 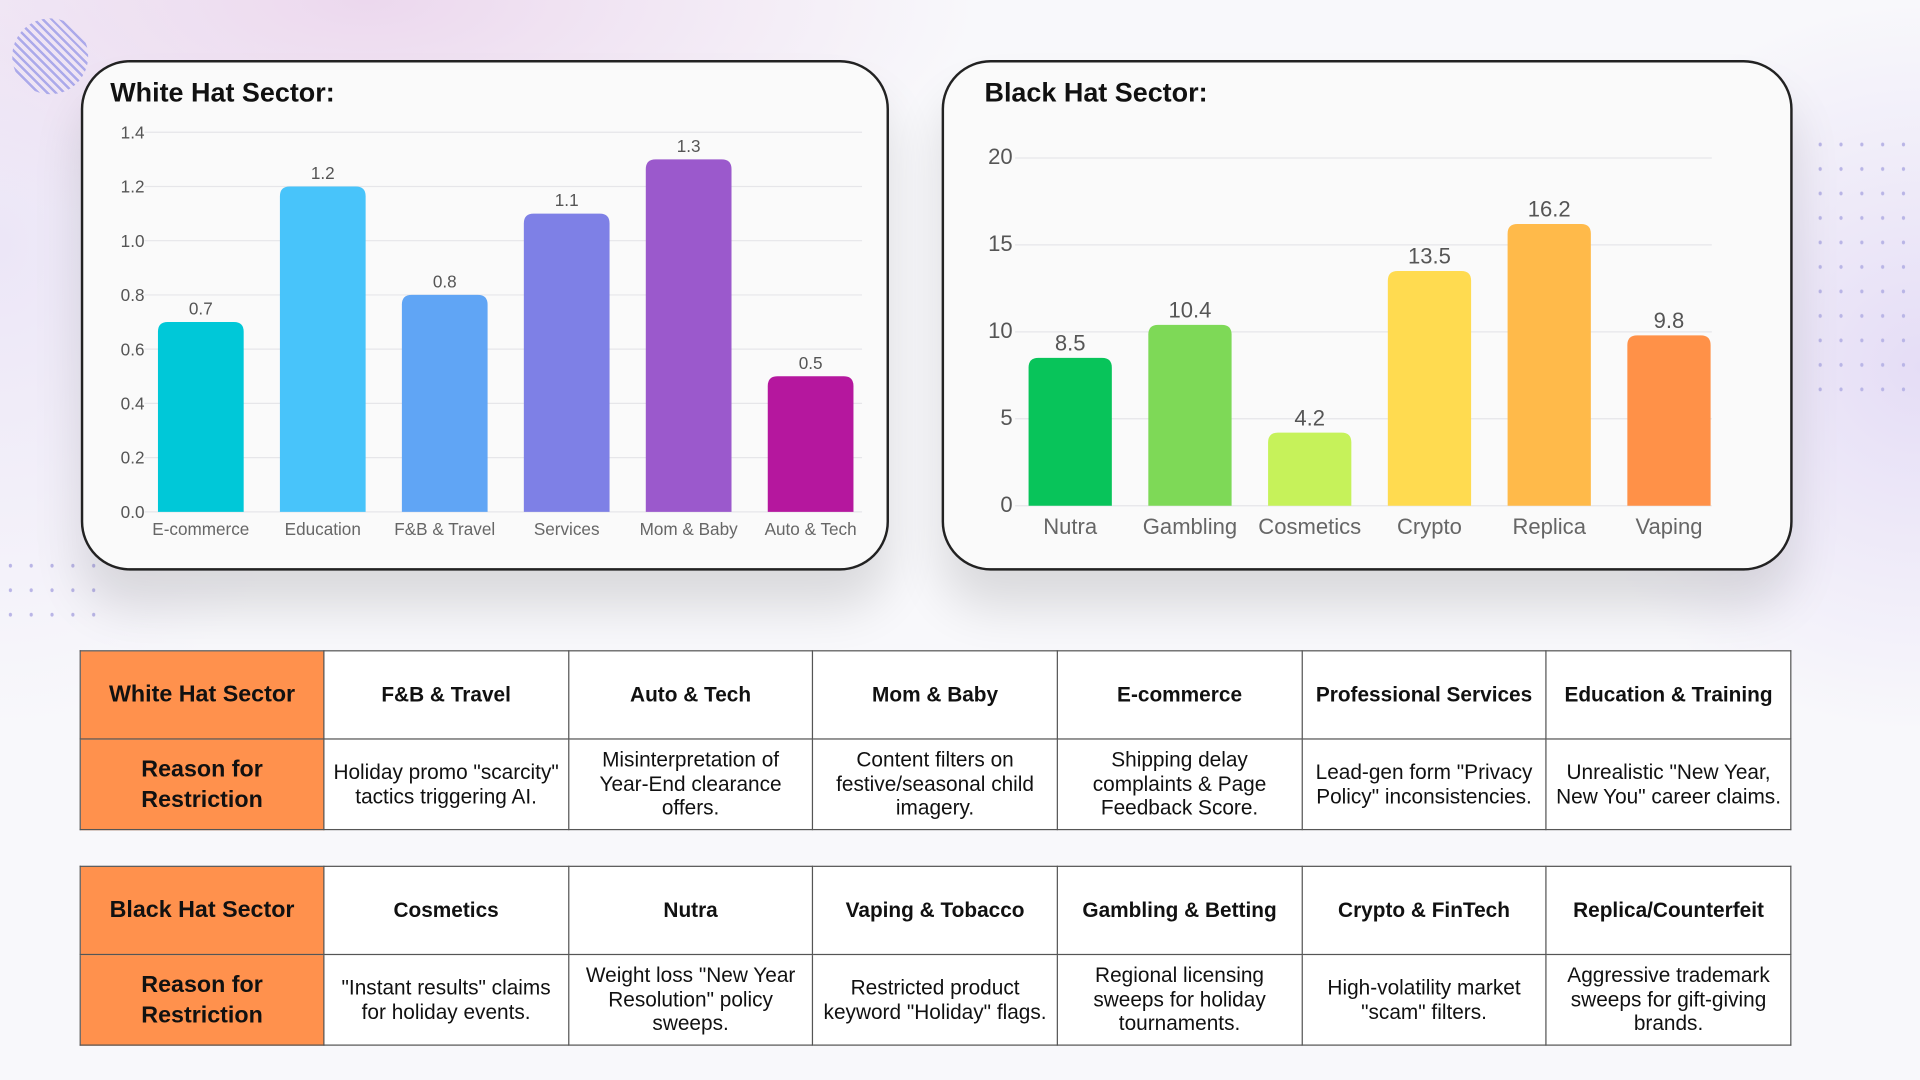 I want to click on sector-cell: Nutra, so click(x=690, y=910).